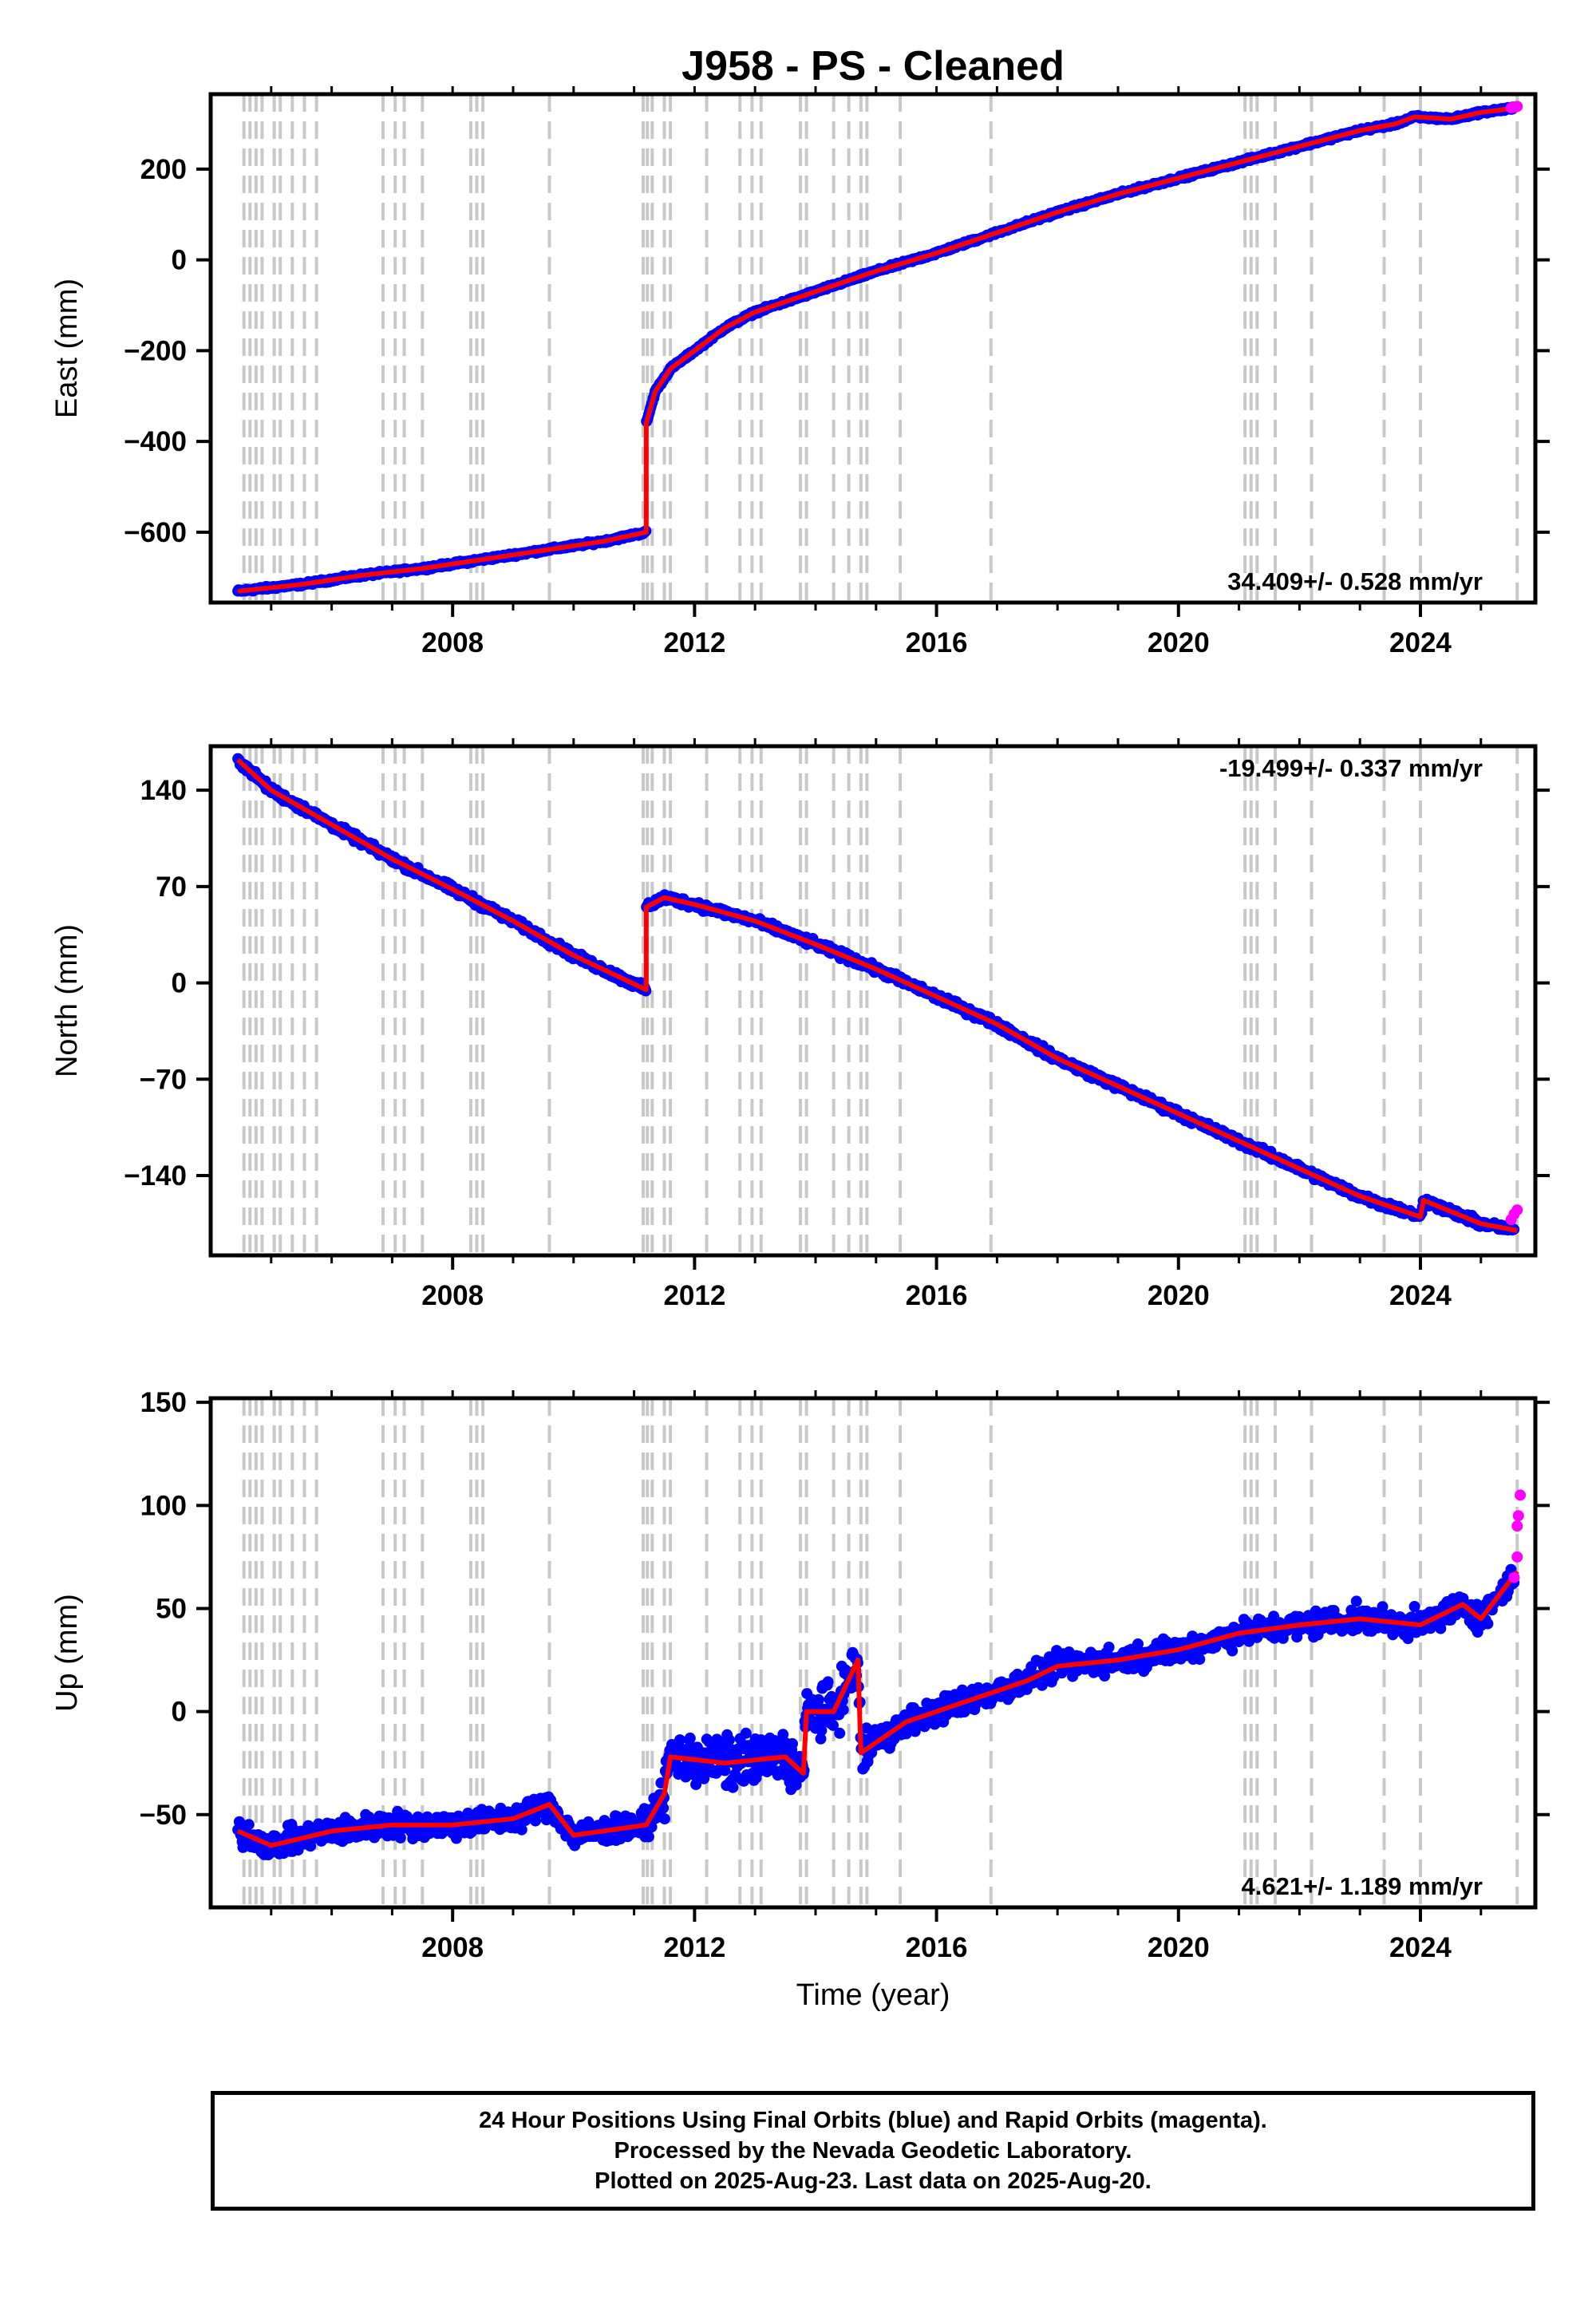  I want to click on velocity-annotation: -19.499+/- 0.337 mm/yr, so click(1351, 768).